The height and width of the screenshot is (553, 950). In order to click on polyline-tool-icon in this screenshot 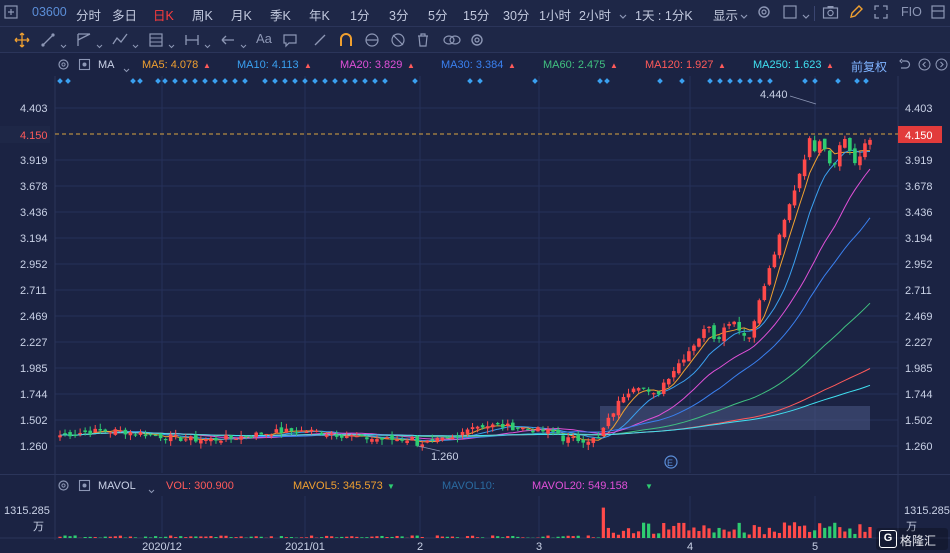, I will do `click(120, 41)`.